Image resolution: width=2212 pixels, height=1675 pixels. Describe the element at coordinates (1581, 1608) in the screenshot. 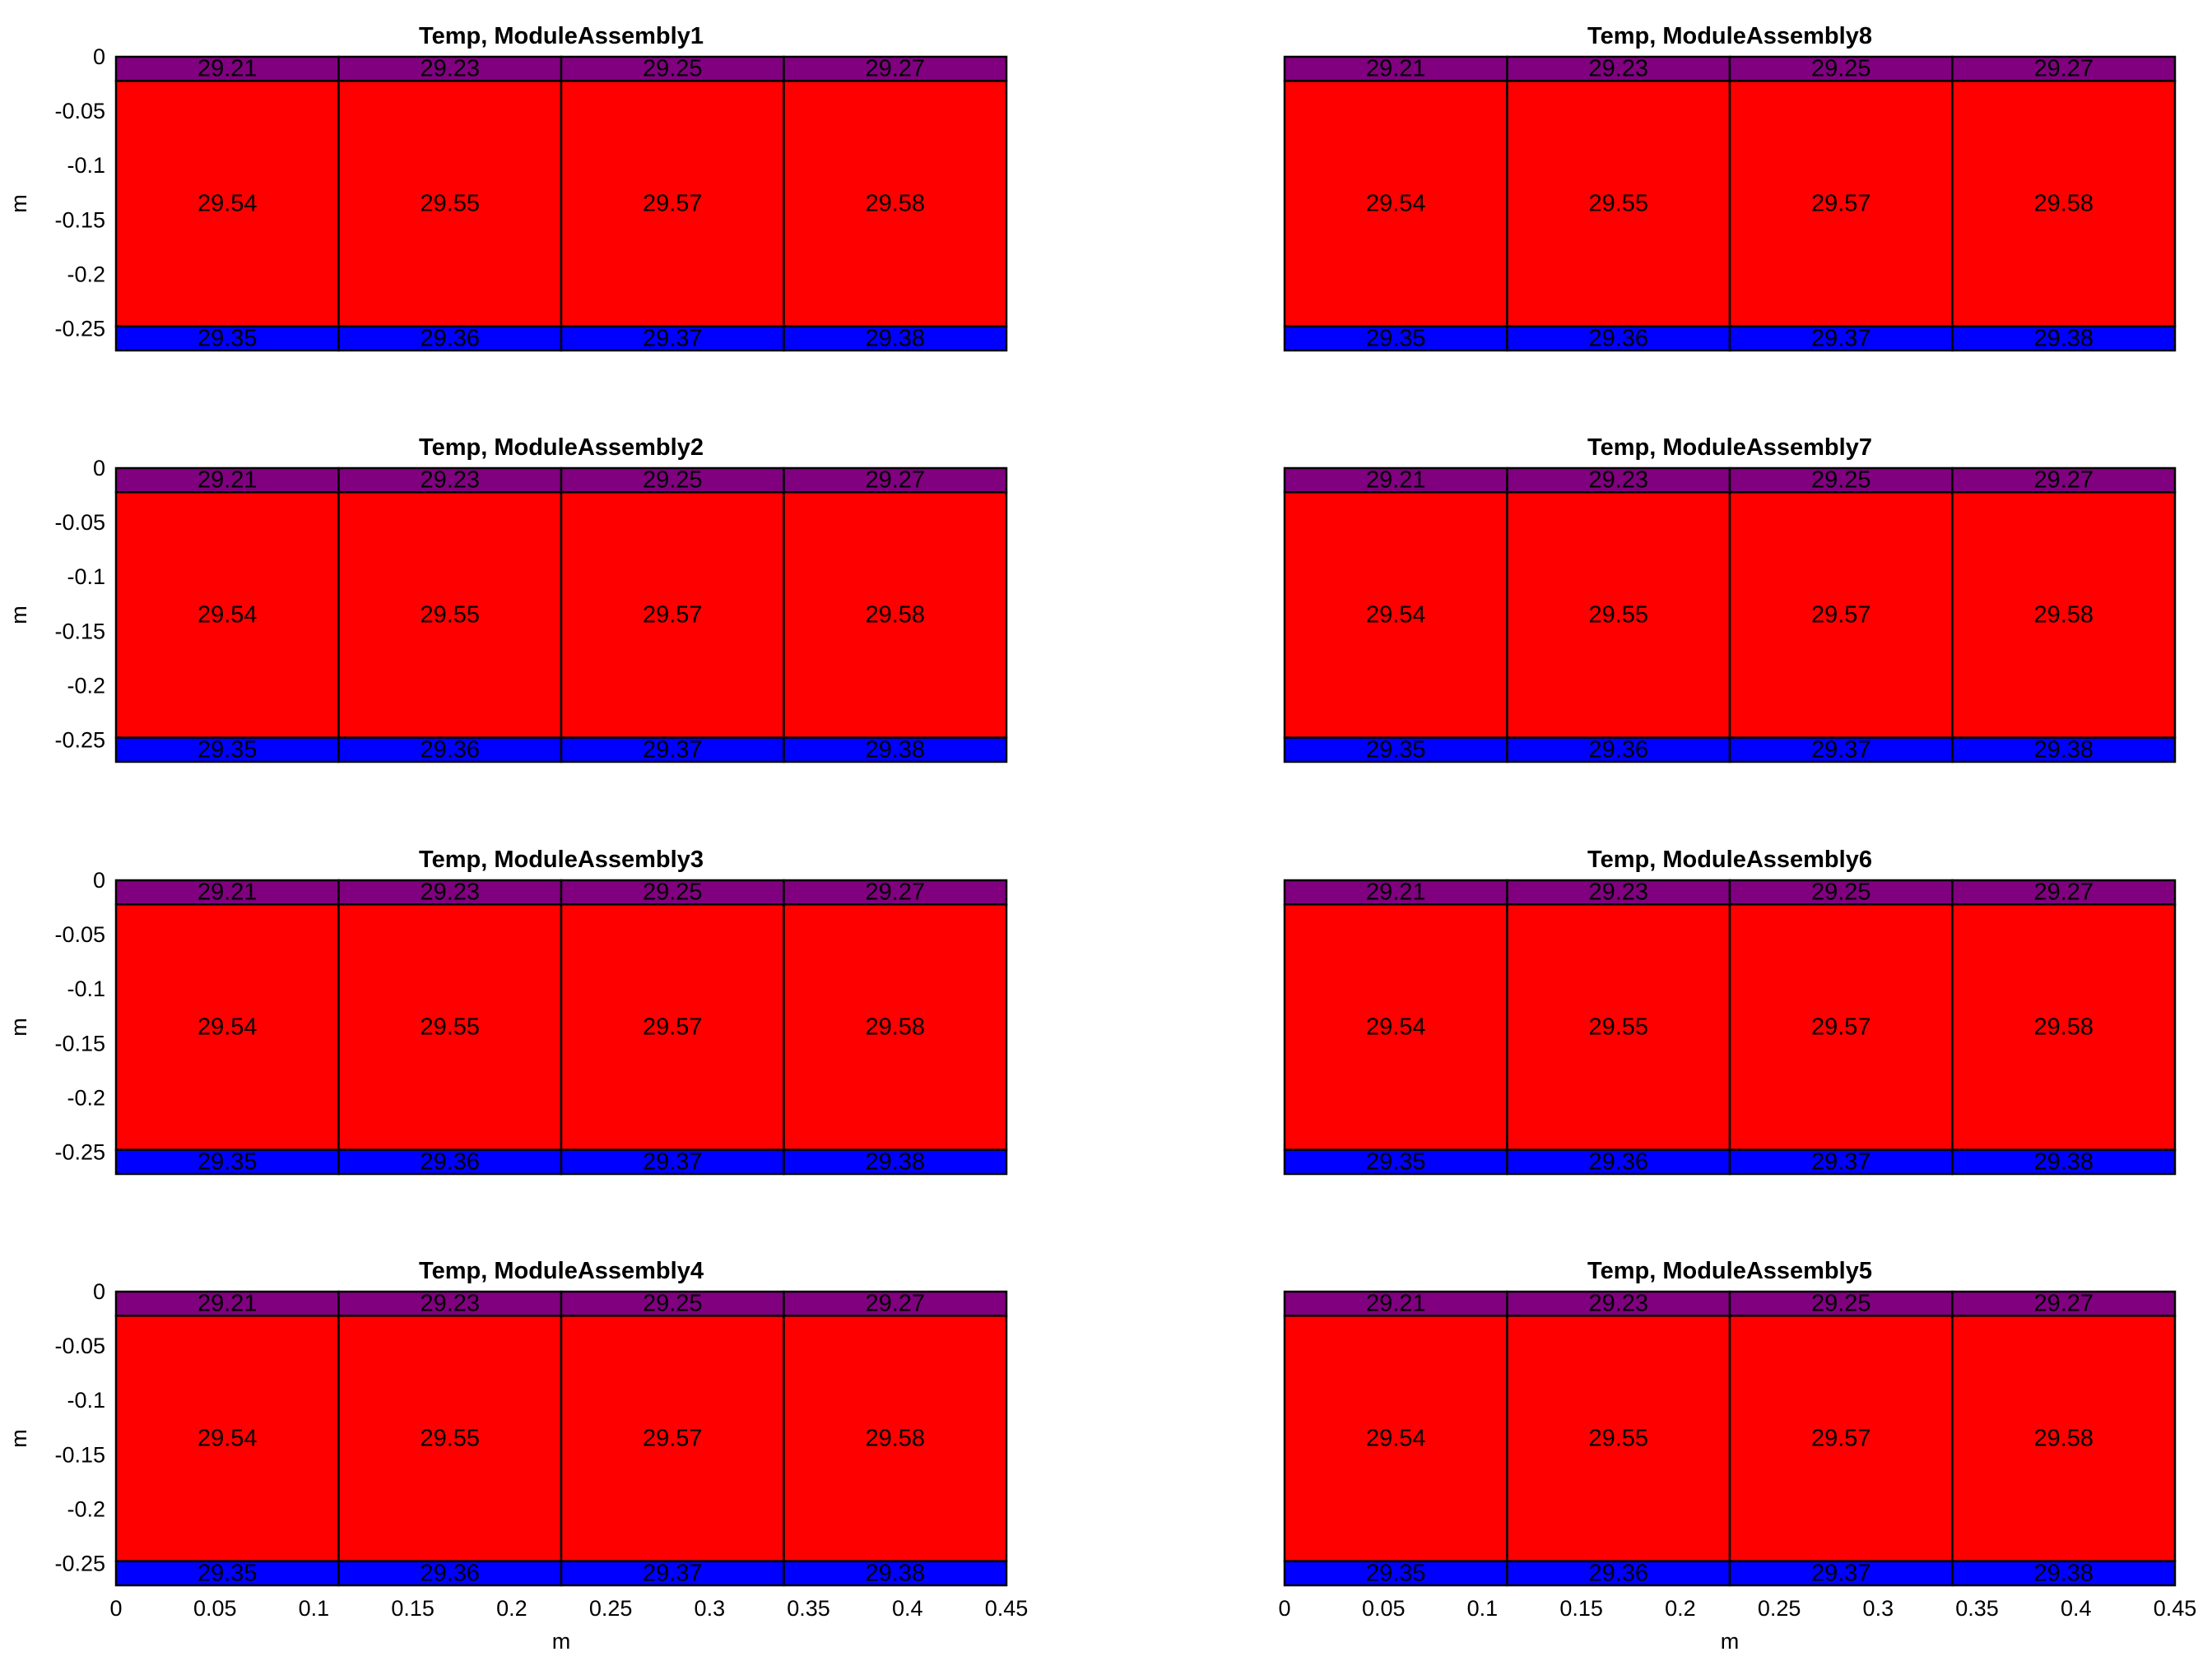

I see `x-tick-label: 0.15` at that location.